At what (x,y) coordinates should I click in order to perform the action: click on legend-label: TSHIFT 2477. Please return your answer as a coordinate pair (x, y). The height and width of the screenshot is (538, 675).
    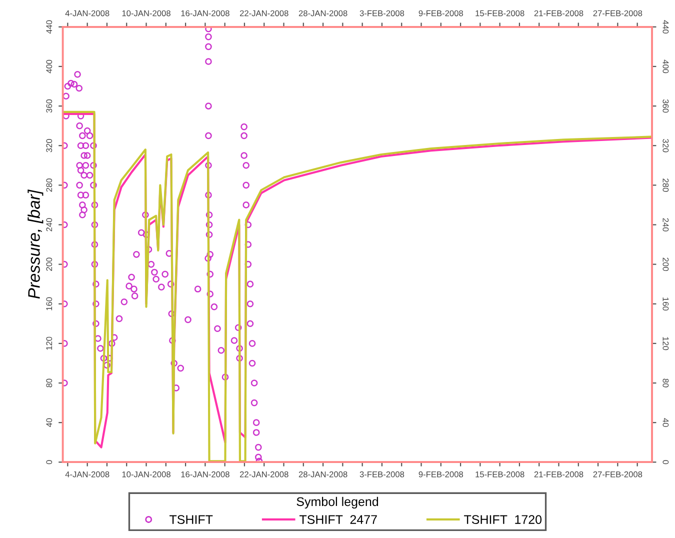
    Looking at the image, I should click on (338, 519).